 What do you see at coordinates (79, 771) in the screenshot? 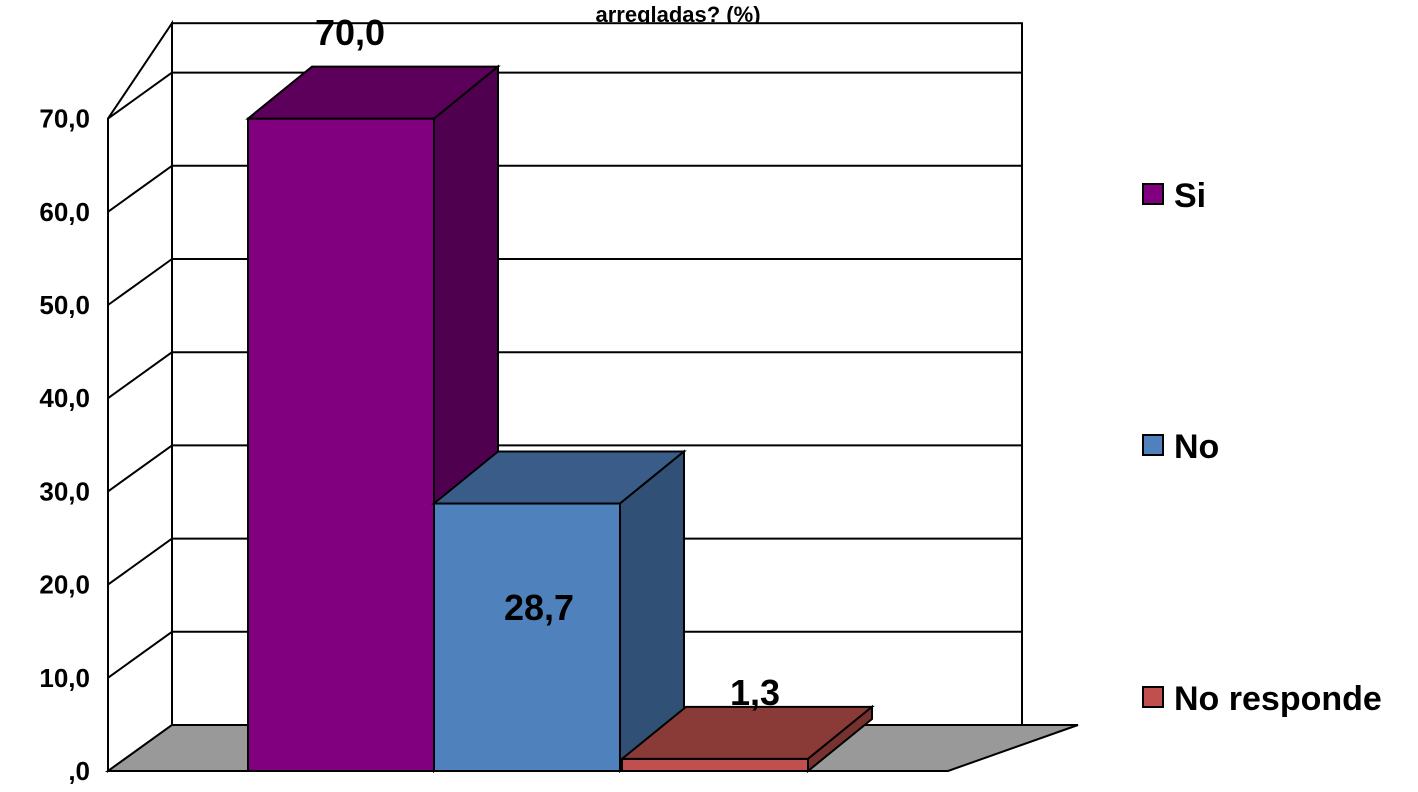
I see `y-tick-label: ,0` at bounding box center [79, 771].